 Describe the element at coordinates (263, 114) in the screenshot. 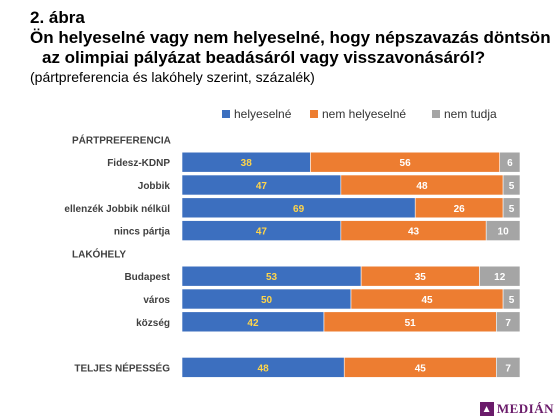

I see `legend-label-helyeselne: helyeselné` at that location.